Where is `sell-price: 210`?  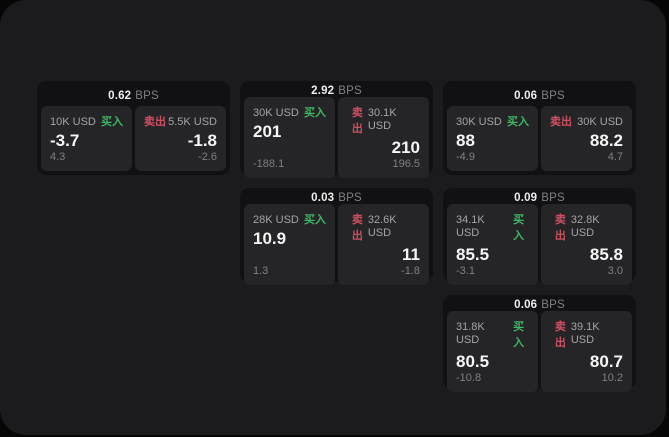
sell-price: 210 is located at coordinates (405, 147).